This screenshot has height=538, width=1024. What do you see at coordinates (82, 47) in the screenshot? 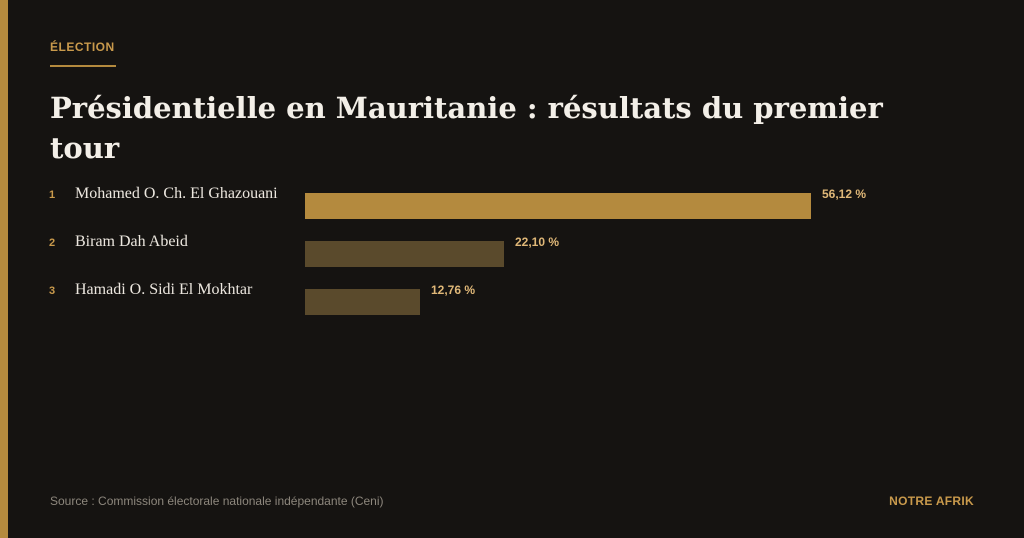
I see `section-kicker: ÉLECTION` at bounding box center [82, 47].